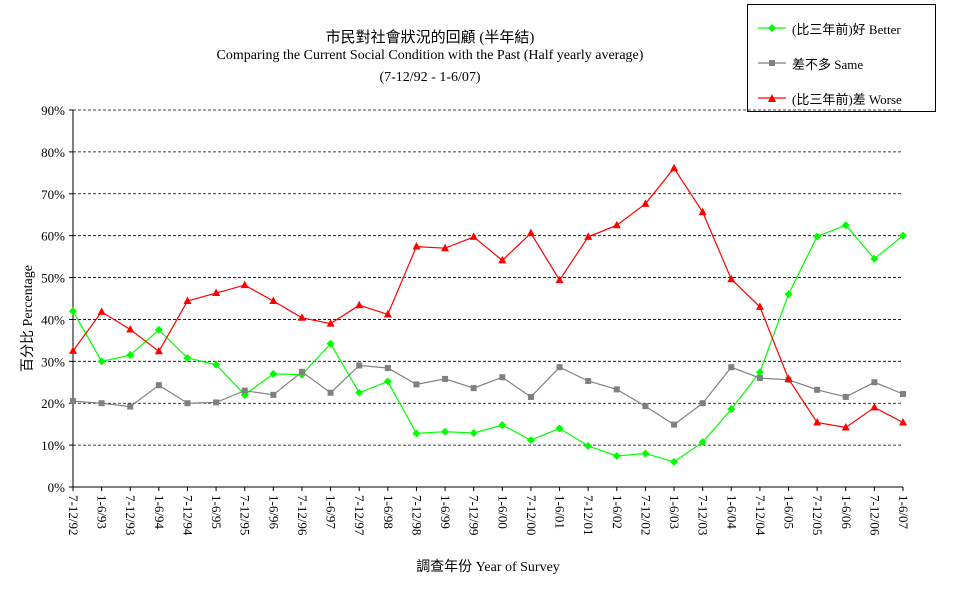 The height and width of the screenshot is (599, 975). Describe the element at coordinates (187, 515) in the screenshot. I see `x-tick-label: 7-12/94` at that location.